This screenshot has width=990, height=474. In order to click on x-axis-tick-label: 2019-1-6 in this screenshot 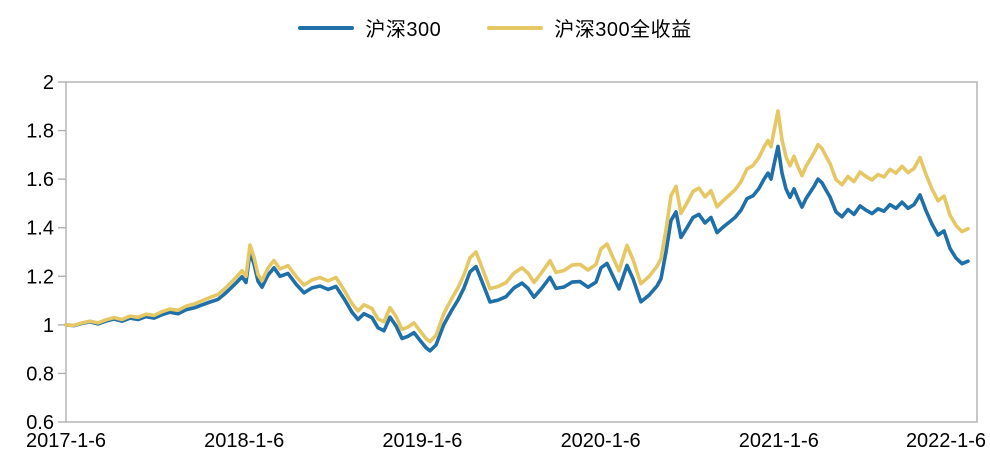, I will do `click(422, 441)`.